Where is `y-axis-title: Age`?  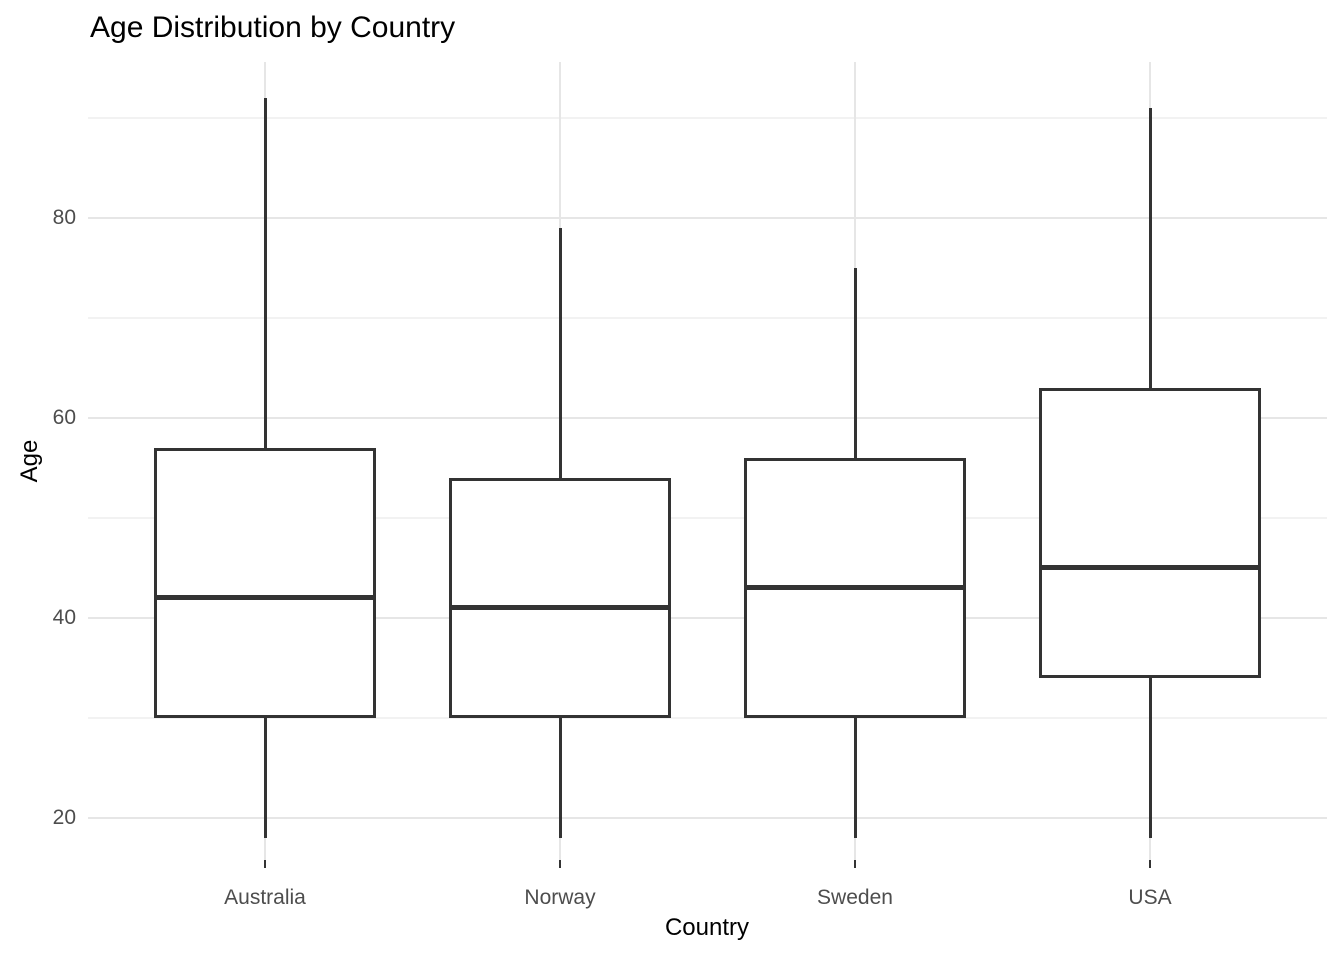 y-axis-title: Age is located at coordinates (29, 461).